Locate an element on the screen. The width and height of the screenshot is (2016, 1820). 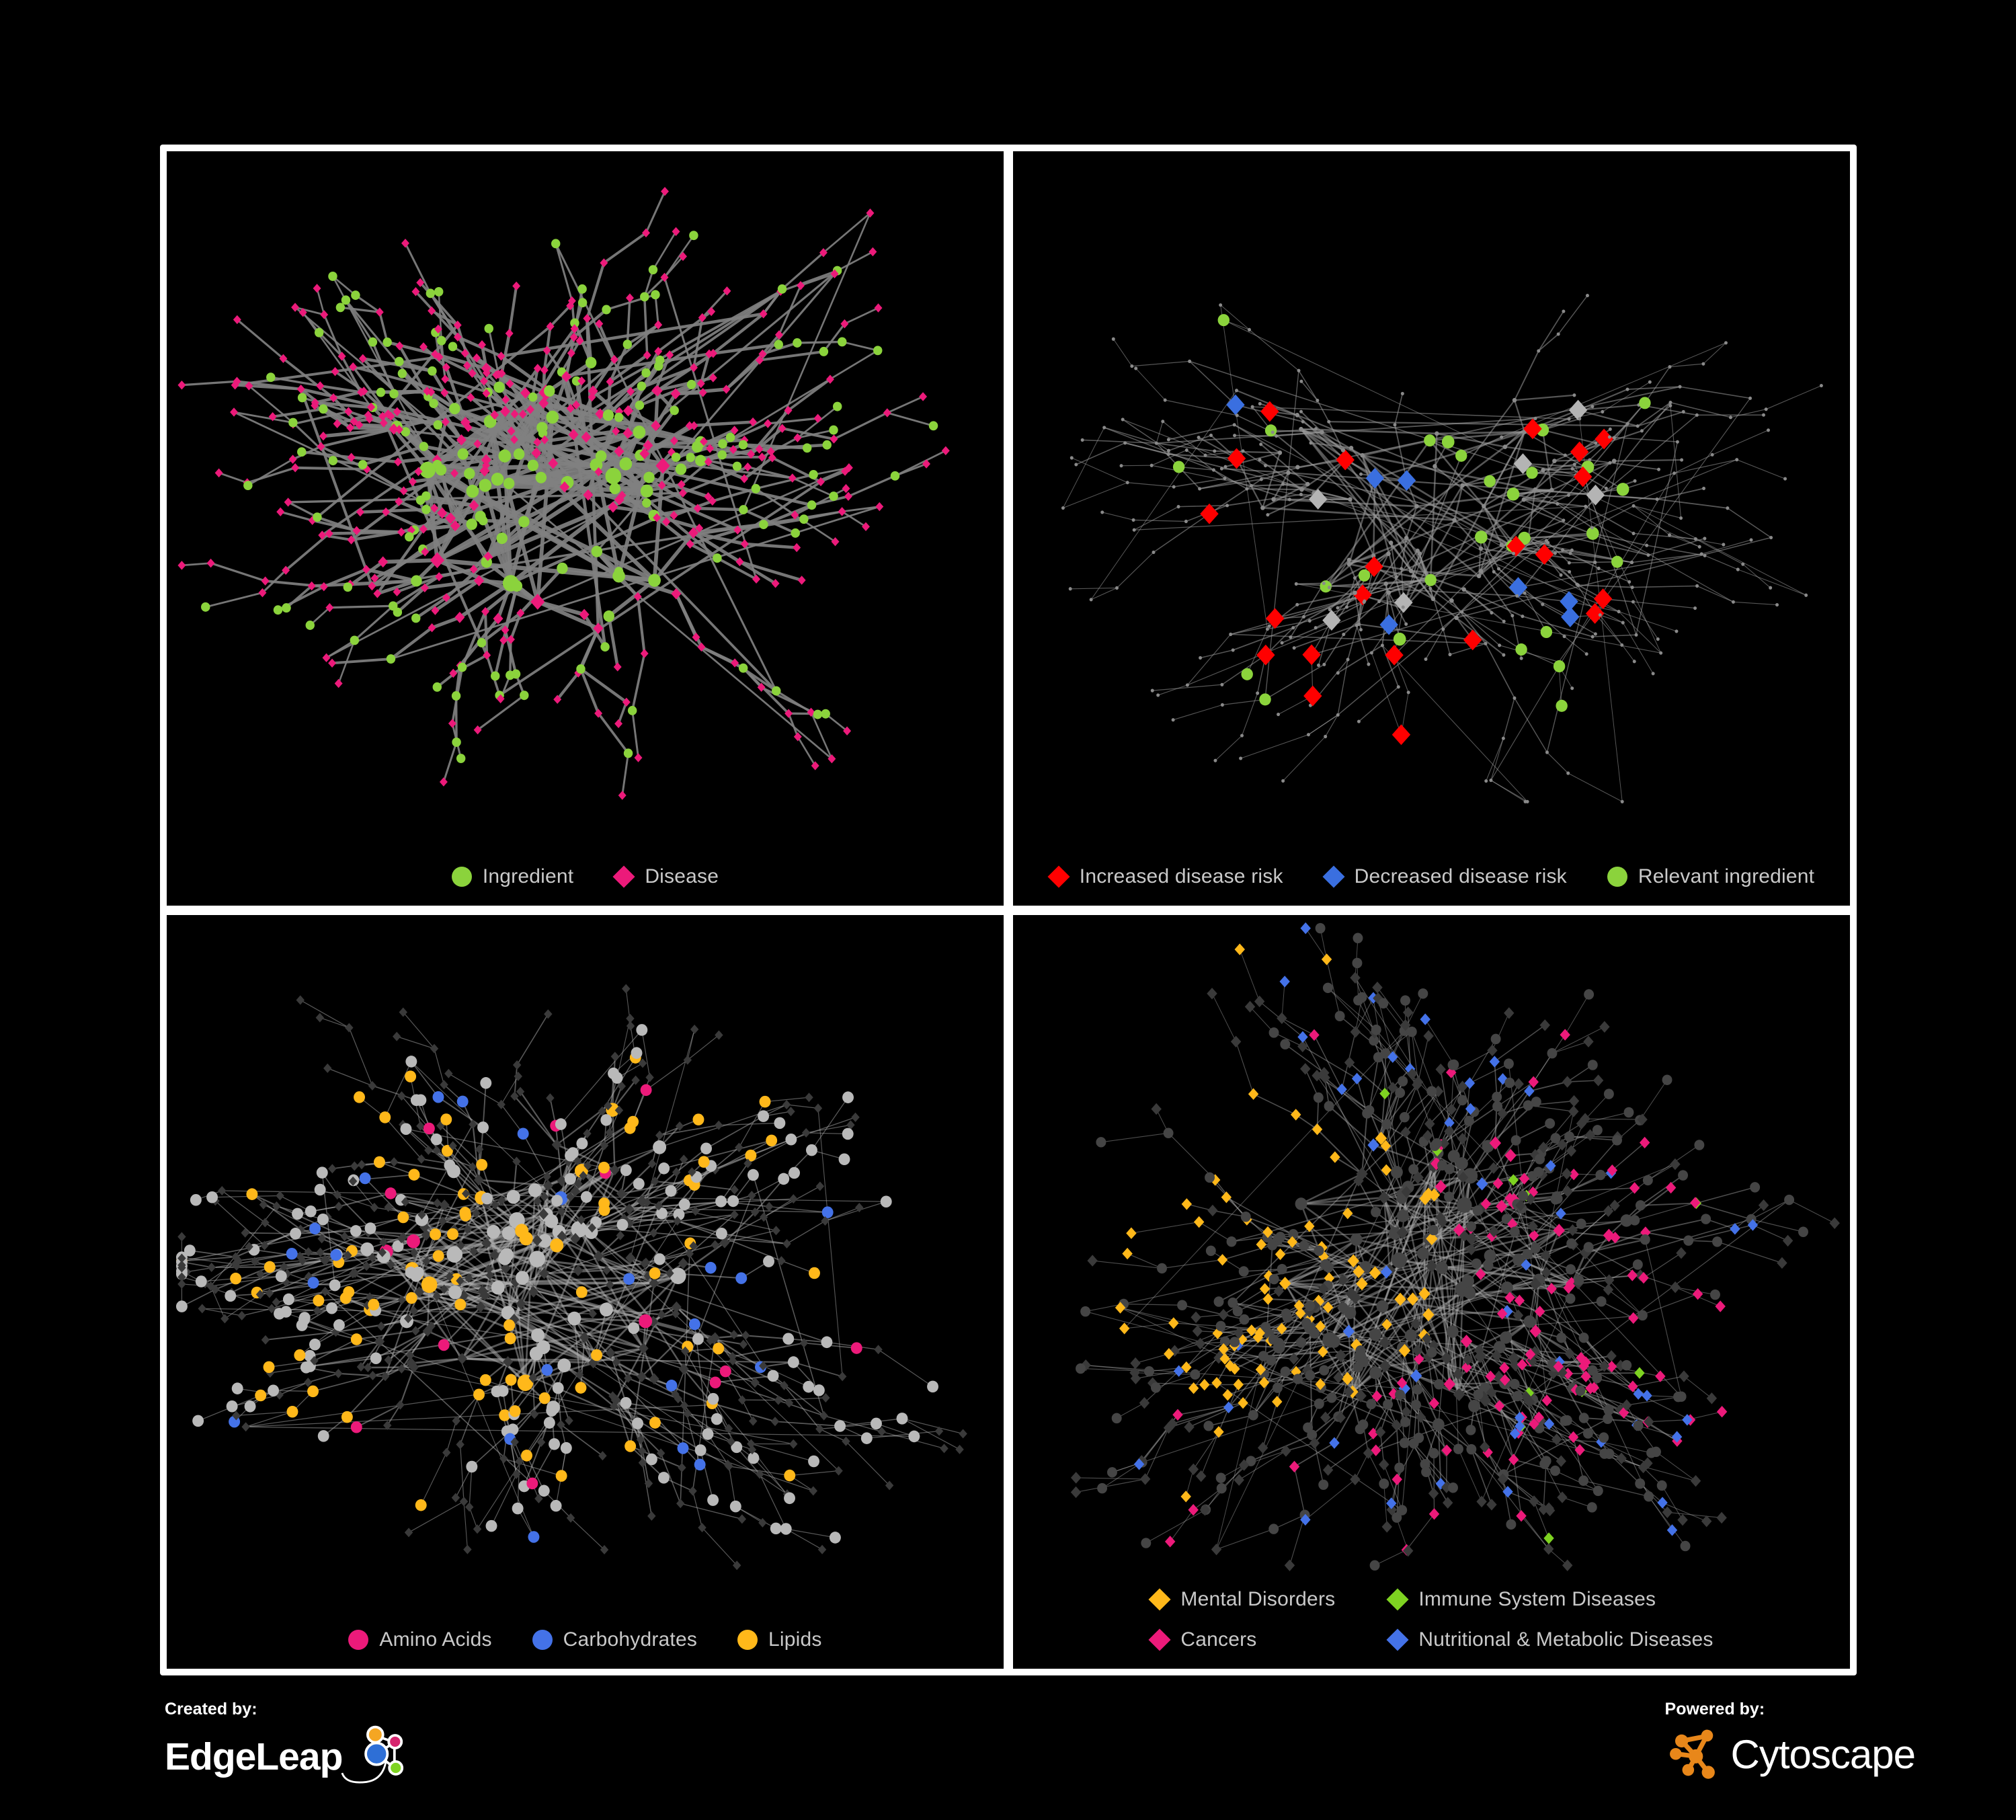
cytoscape-logo-row: Cytoscape is located at coordinates (1790, 1754).